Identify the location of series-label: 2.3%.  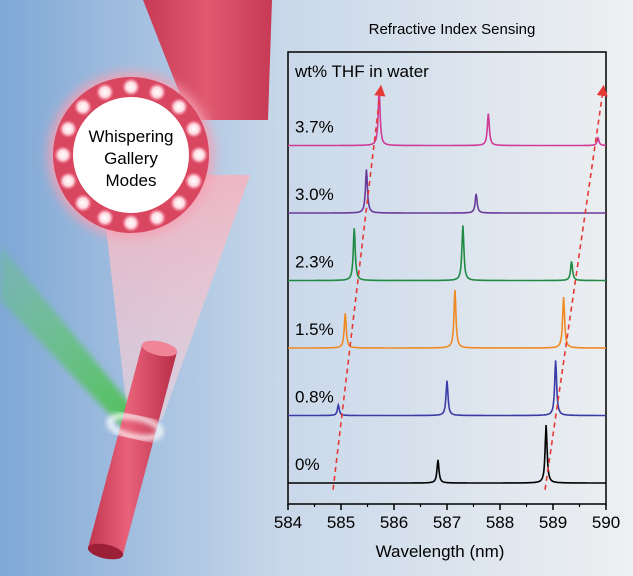
(314, 262).